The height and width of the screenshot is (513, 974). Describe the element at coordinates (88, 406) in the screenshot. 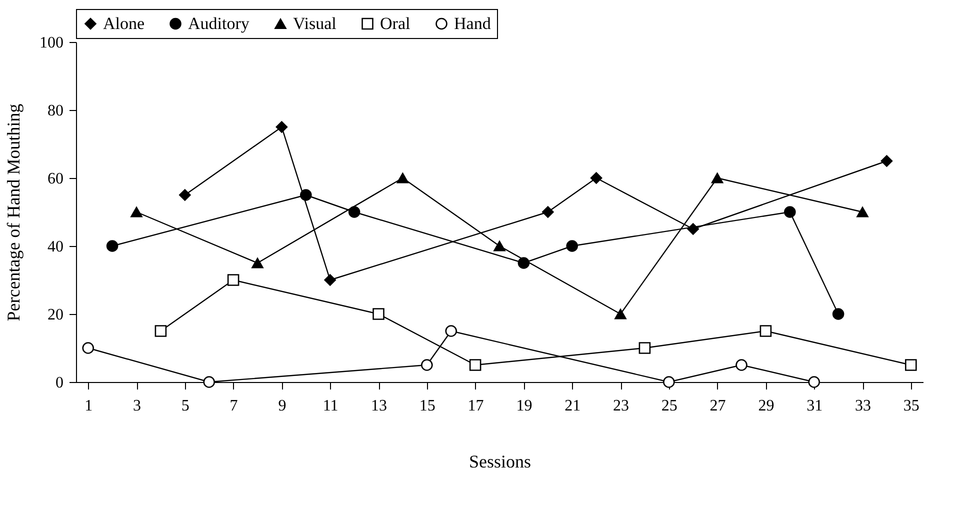

I see `x-tick-label: 1` at that location.